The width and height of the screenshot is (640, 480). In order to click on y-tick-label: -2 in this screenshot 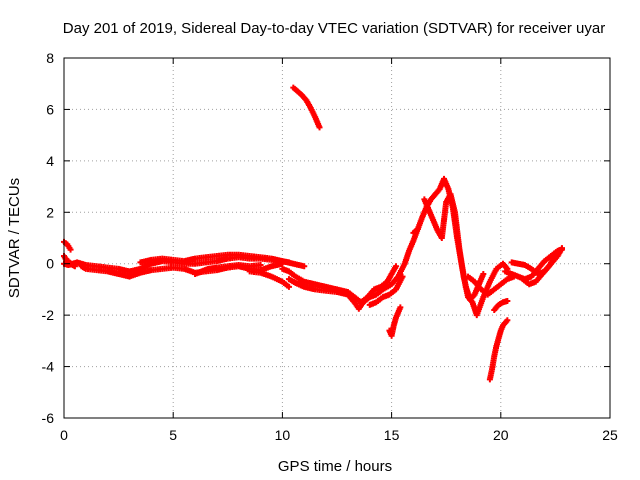, I will do `click(48, 315)`.